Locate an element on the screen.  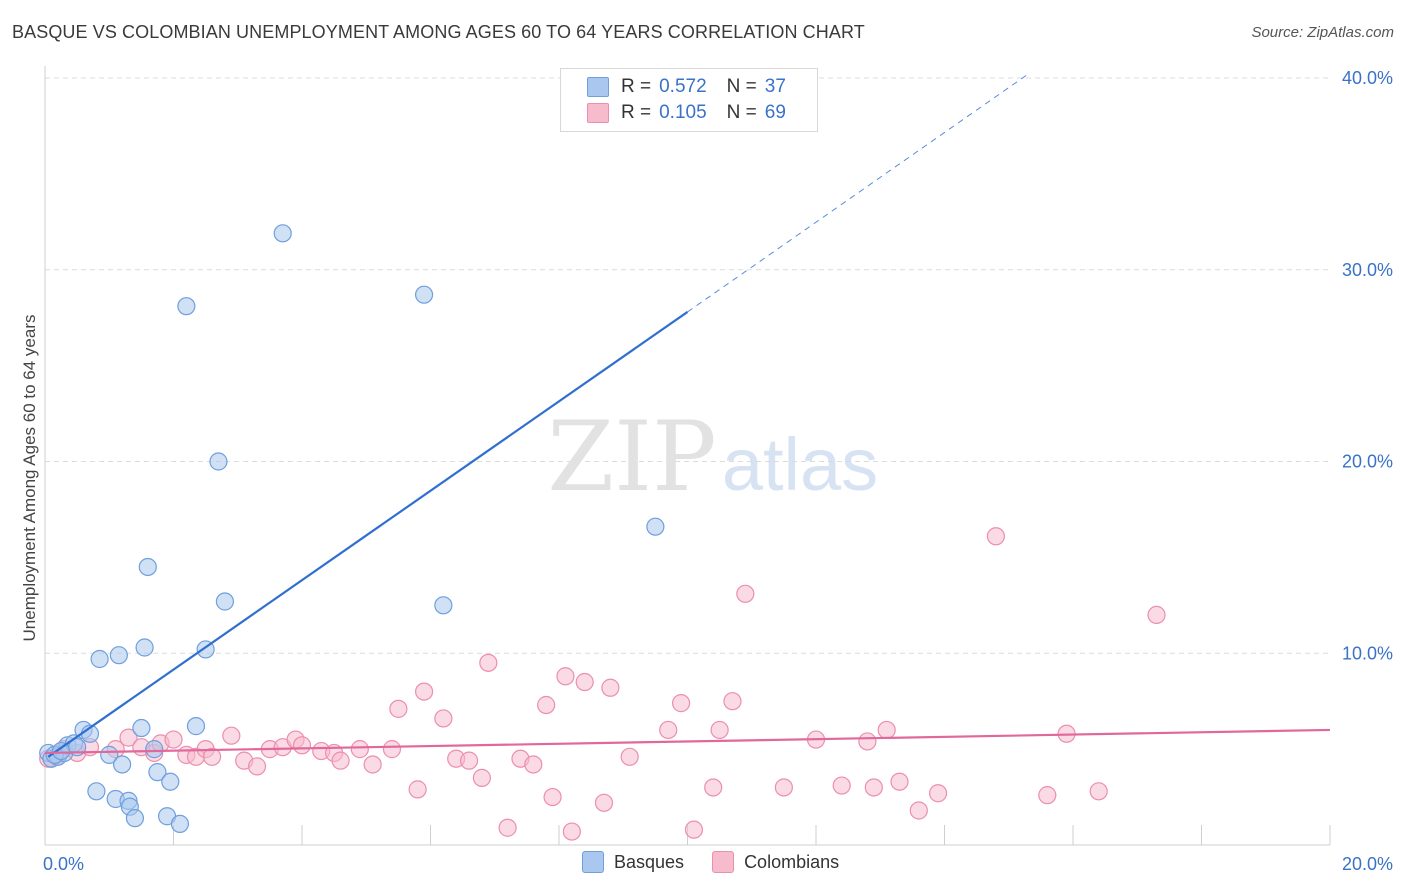
basques-r-label: R = is located at coordinates (636, 86).